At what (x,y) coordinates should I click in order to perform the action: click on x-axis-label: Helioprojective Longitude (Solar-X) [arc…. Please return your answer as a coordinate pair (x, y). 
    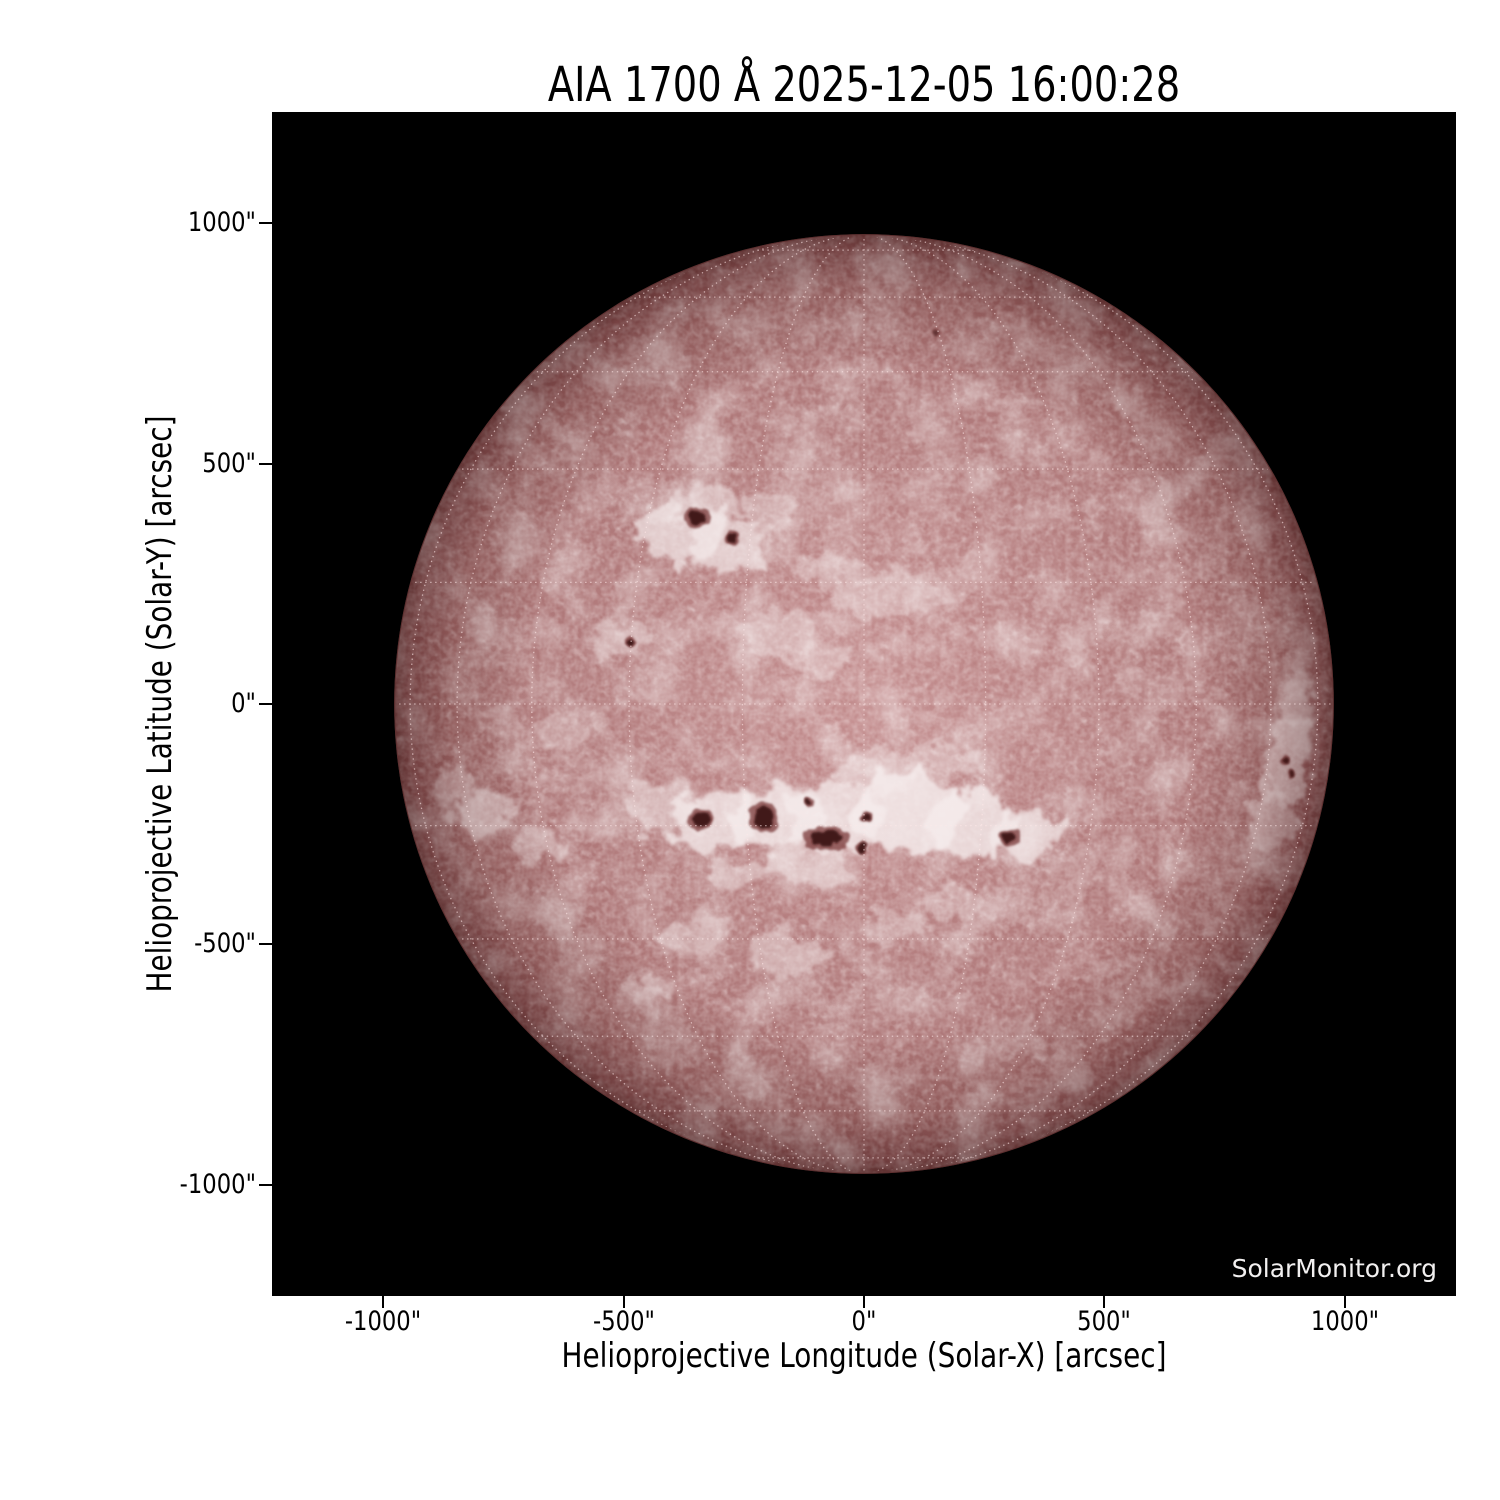
    Looking at the image, I should click on (864, 1356).